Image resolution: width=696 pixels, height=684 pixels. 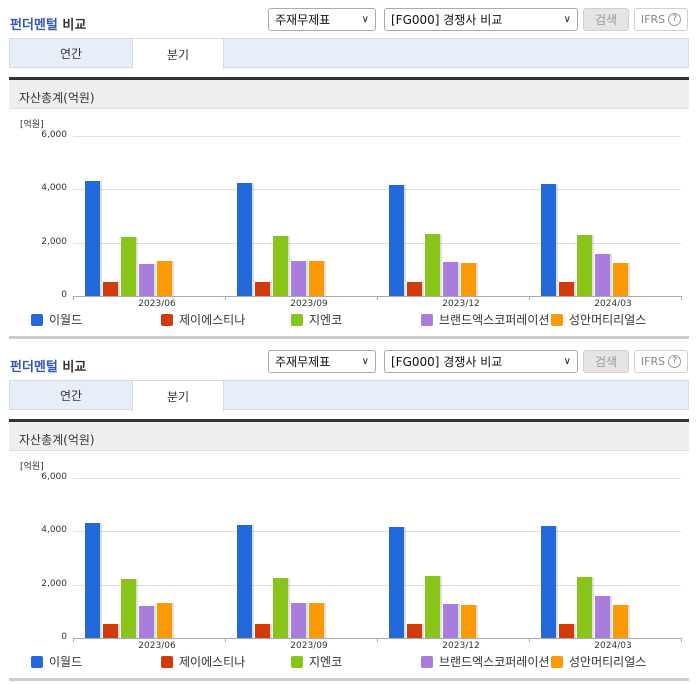 What do you see at coordinates (613, 646) in the screenshot?
I see `x-axis-label: 2024/03` at bounding box center [613, 646].